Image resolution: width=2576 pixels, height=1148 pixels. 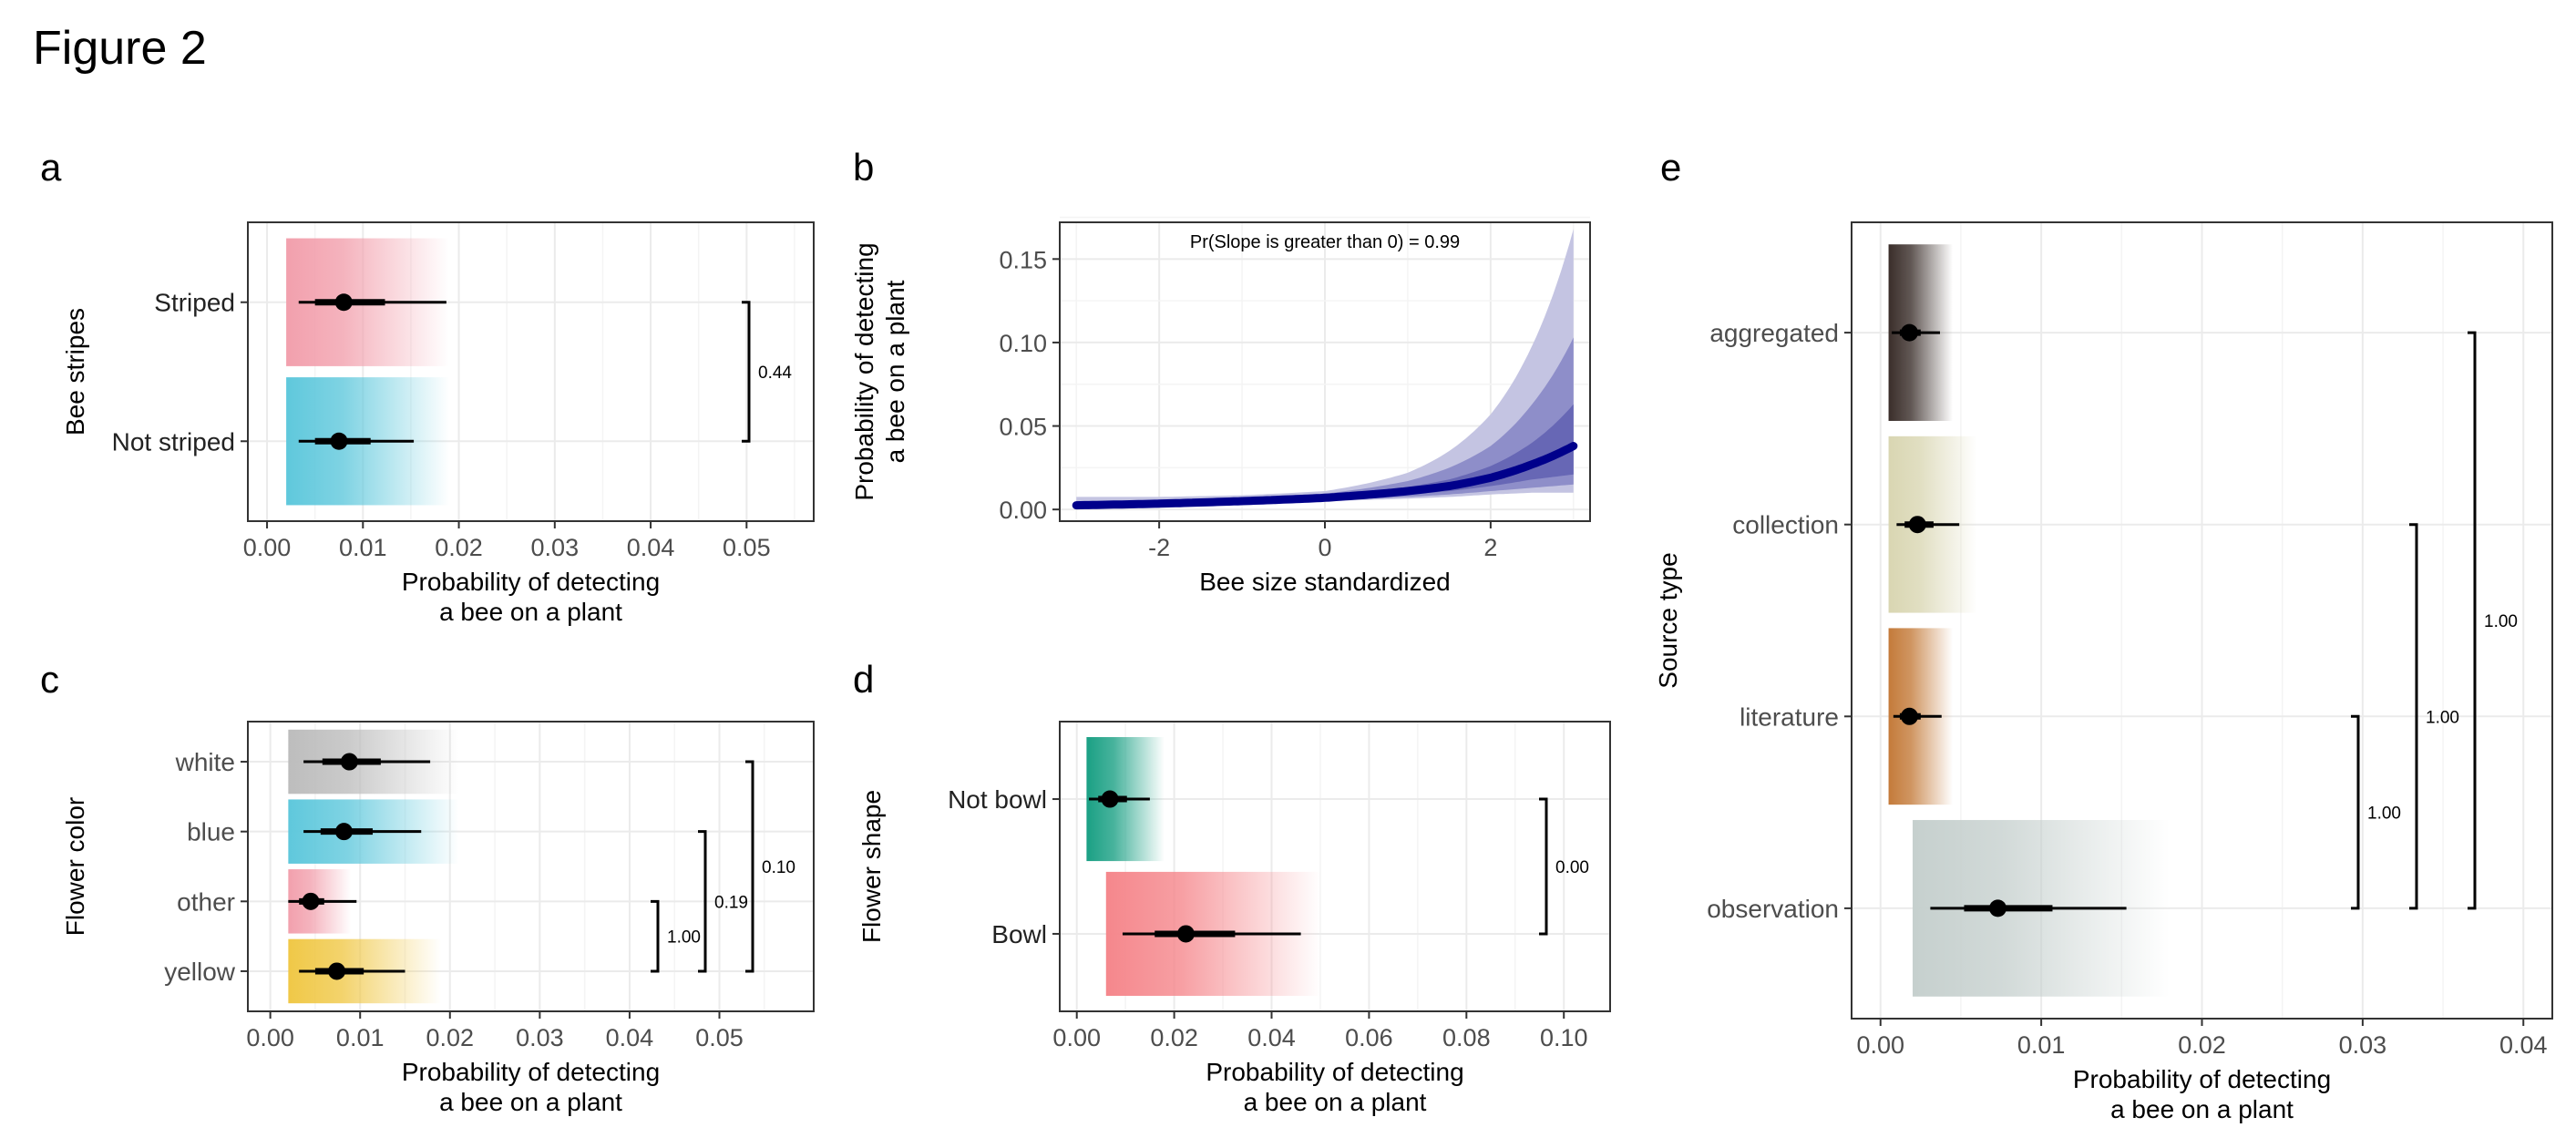 I want to click on bracket-label: 0.19, so click(x=731, y=902).